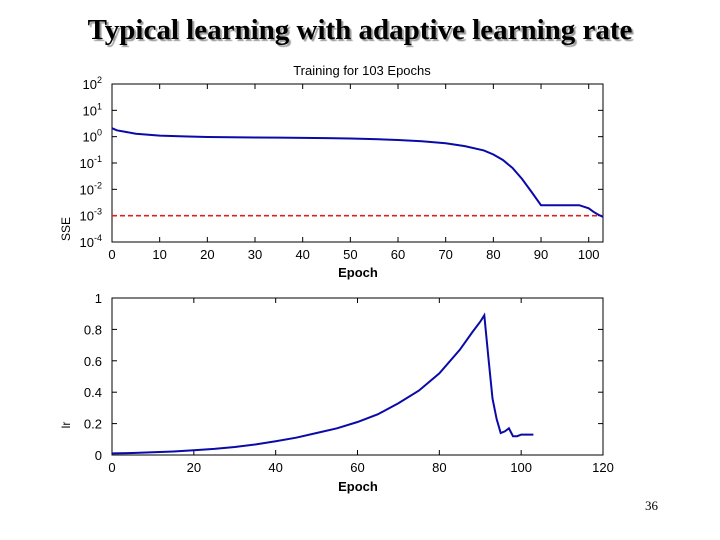 This screenshot has width=720, height=540. What do you see at coordinates (93, 329) in the screenshot?
I see `lr-y-tick-label: 0.8` at bounding box center [93, 329].